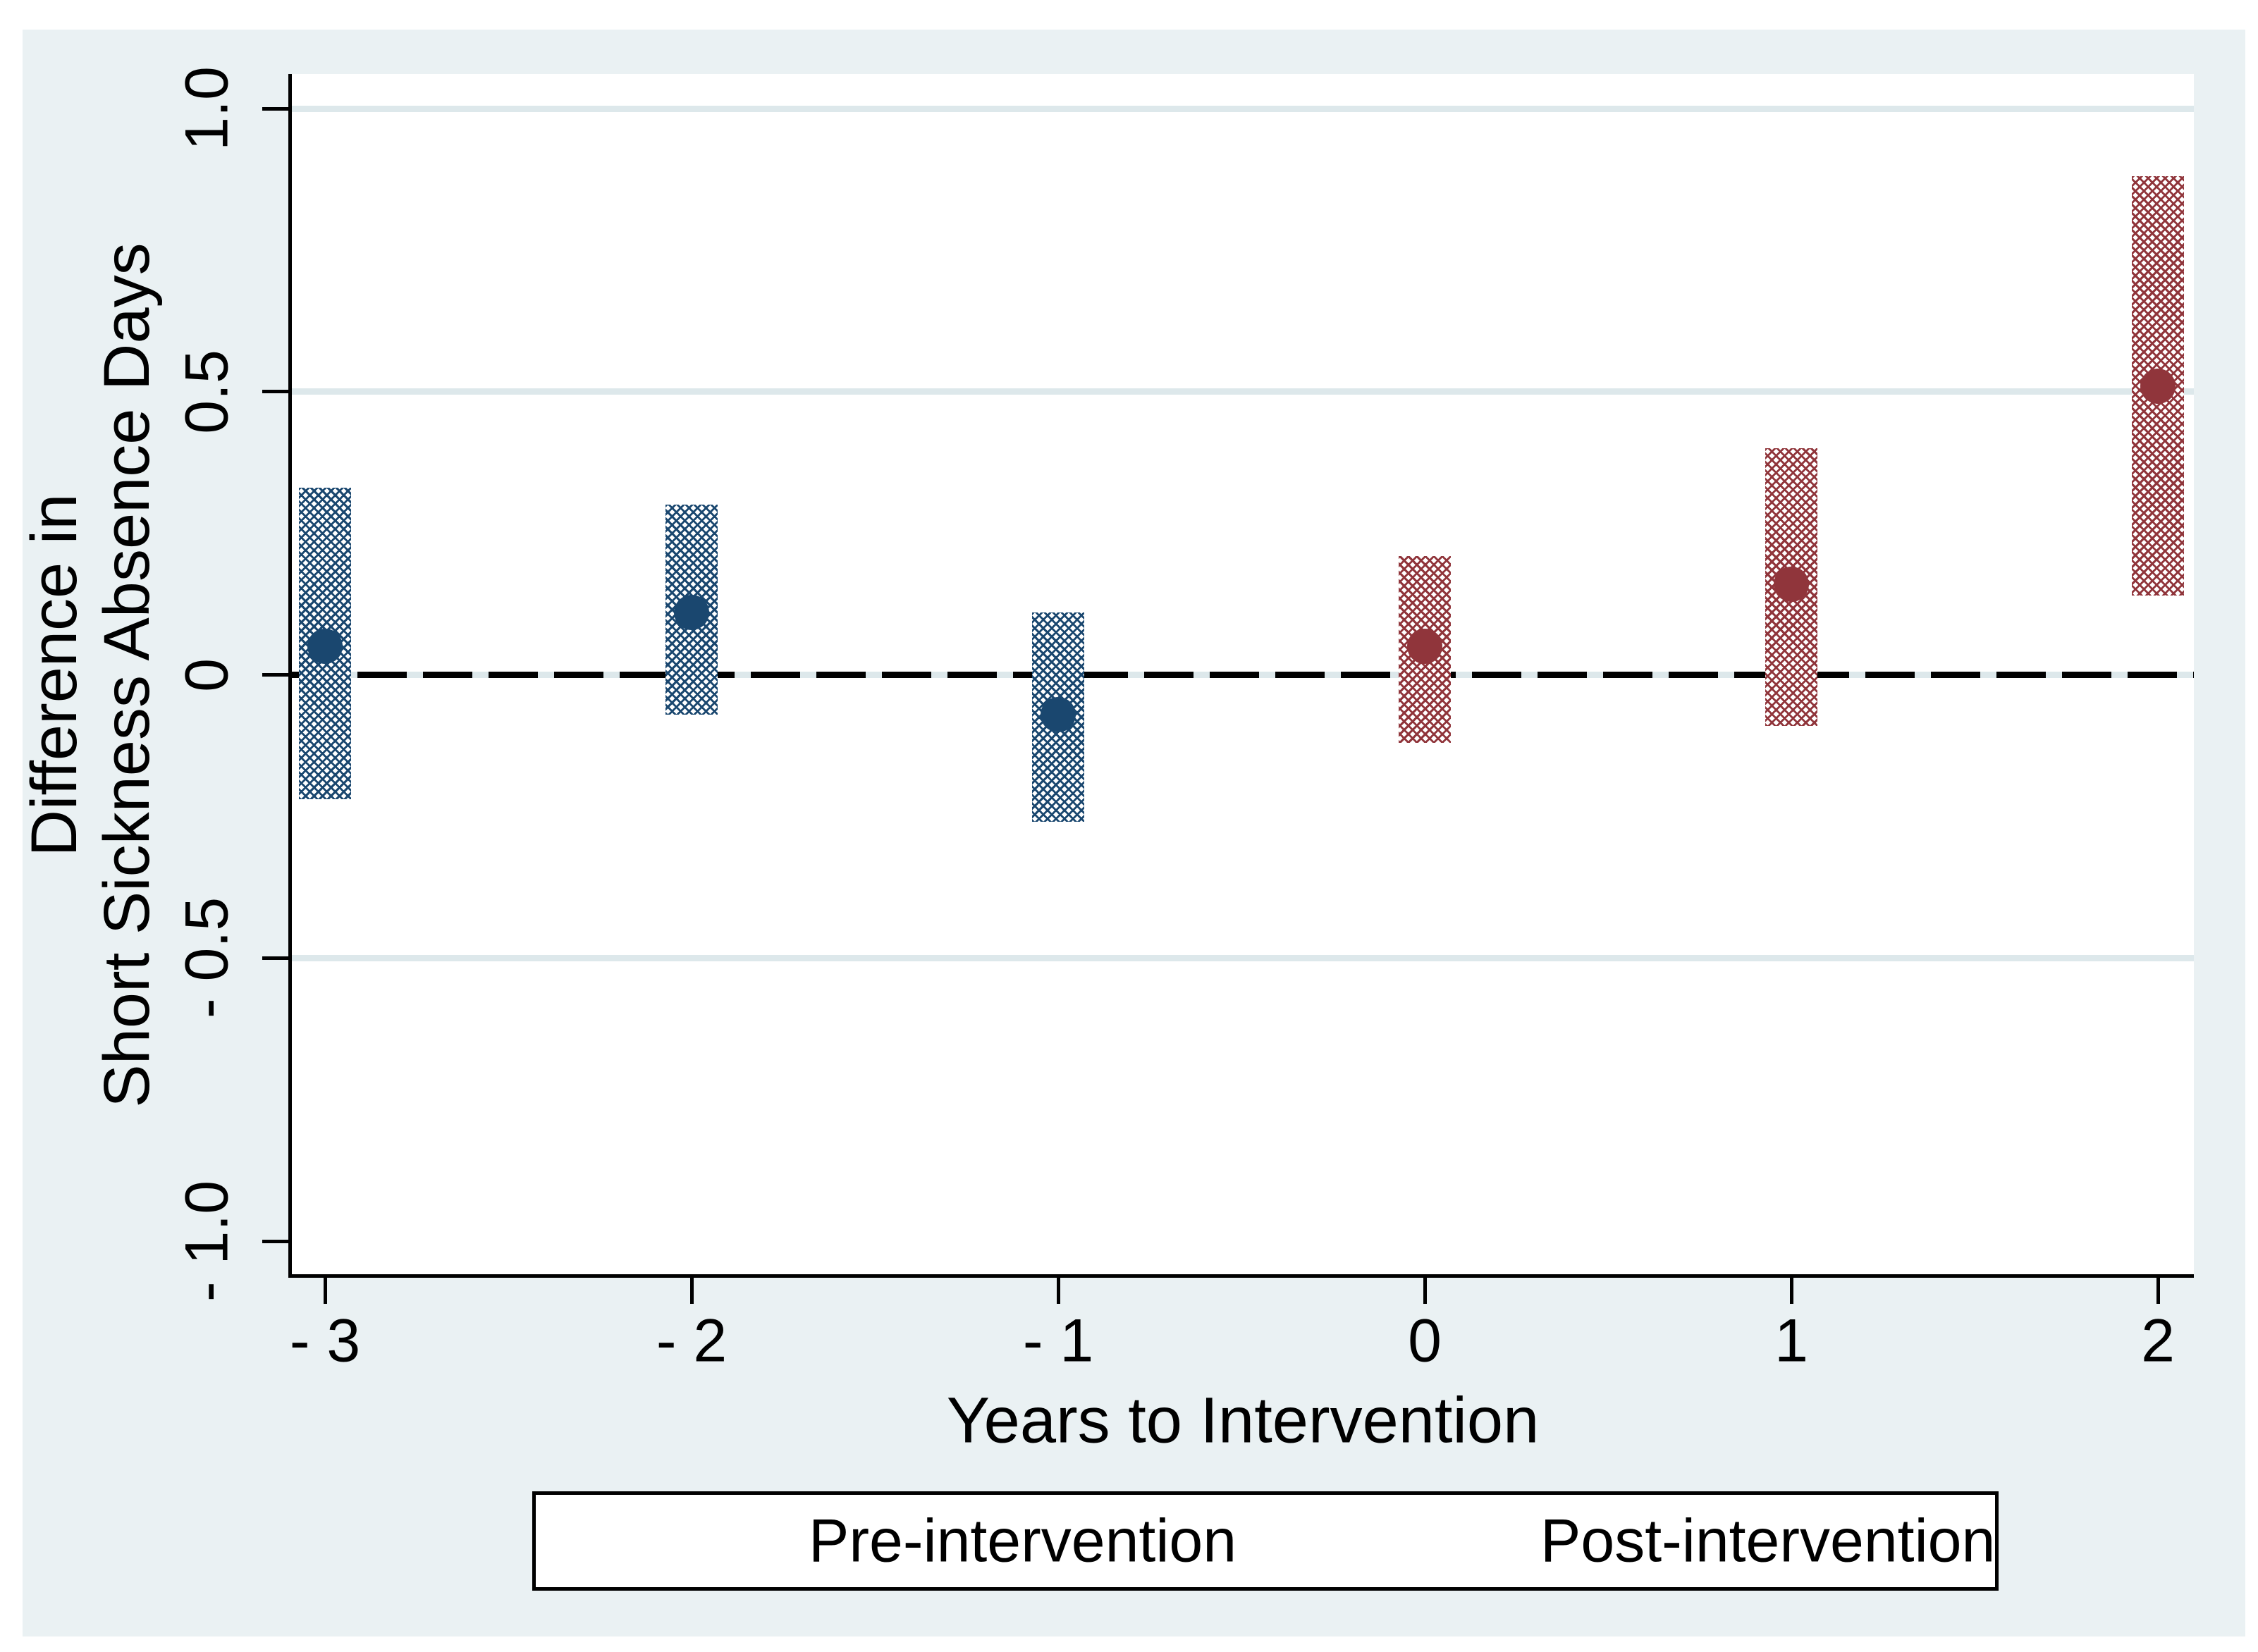  I want to click on x-tick-label-1: 1, so click(1791, 1341).